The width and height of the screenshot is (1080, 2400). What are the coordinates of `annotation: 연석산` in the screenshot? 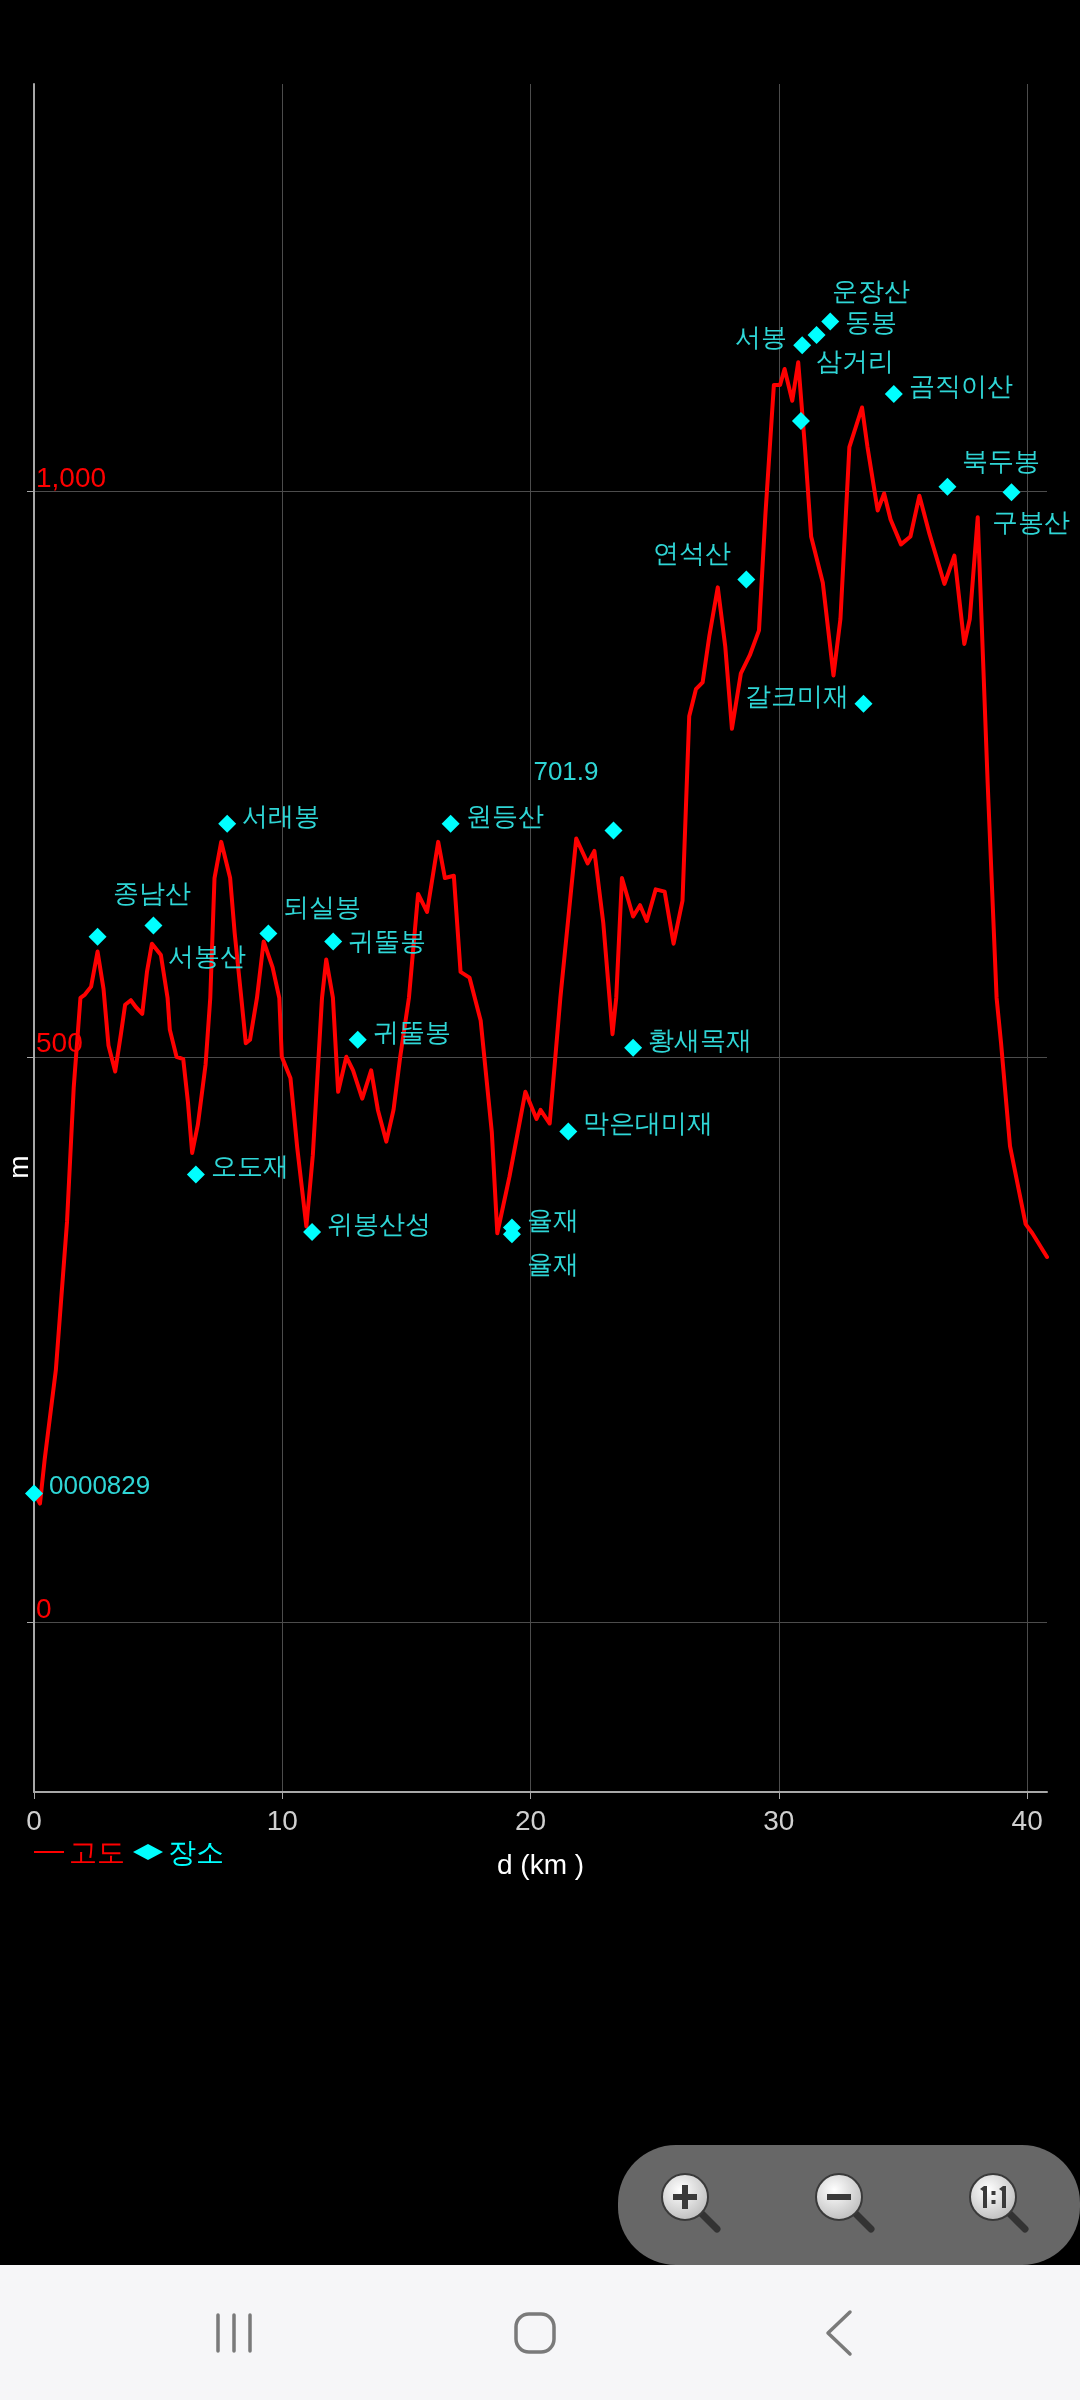 It's located at (692, 553).